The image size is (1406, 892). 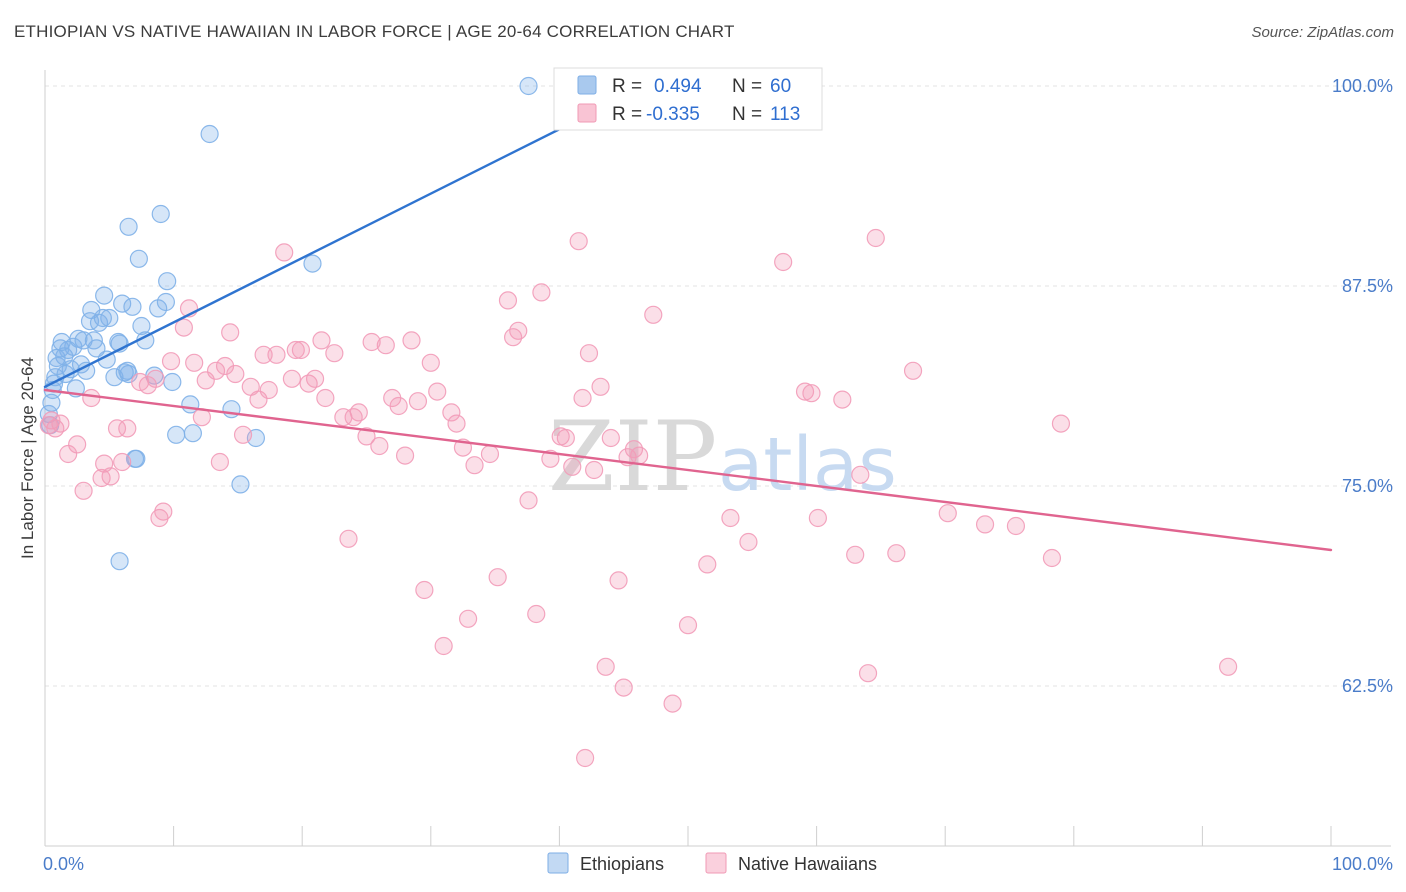 What do you see at coordinates (627, 114) in the screenshot?
I see `legend-r-label-2: R =` at bounding box center [627, 114].